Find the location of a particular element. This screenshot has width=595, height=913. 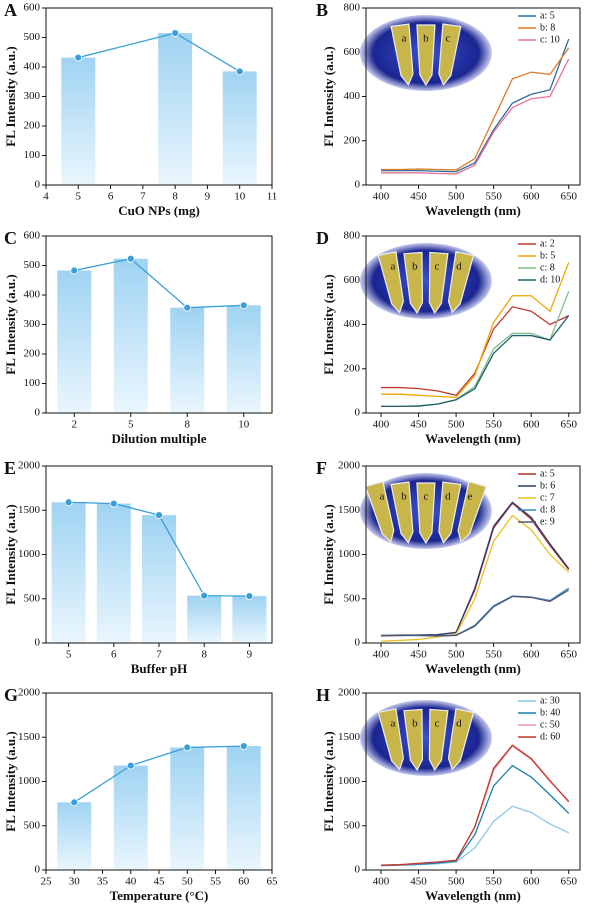

panel-label: H is located at coordinates (323, 695).